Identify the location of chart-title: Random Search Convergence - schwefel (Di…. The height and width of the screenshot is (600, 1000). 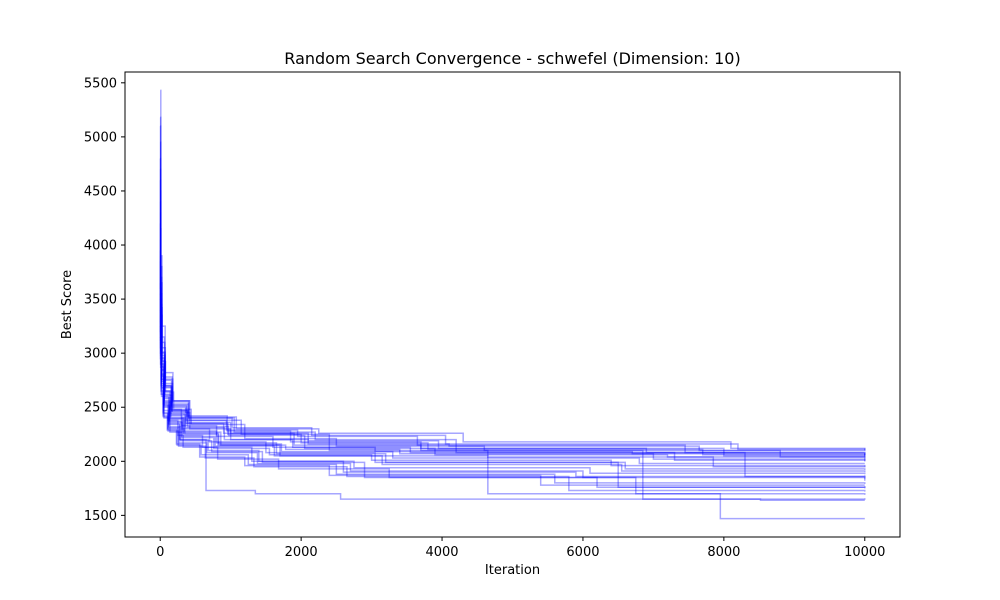
(512, 58).